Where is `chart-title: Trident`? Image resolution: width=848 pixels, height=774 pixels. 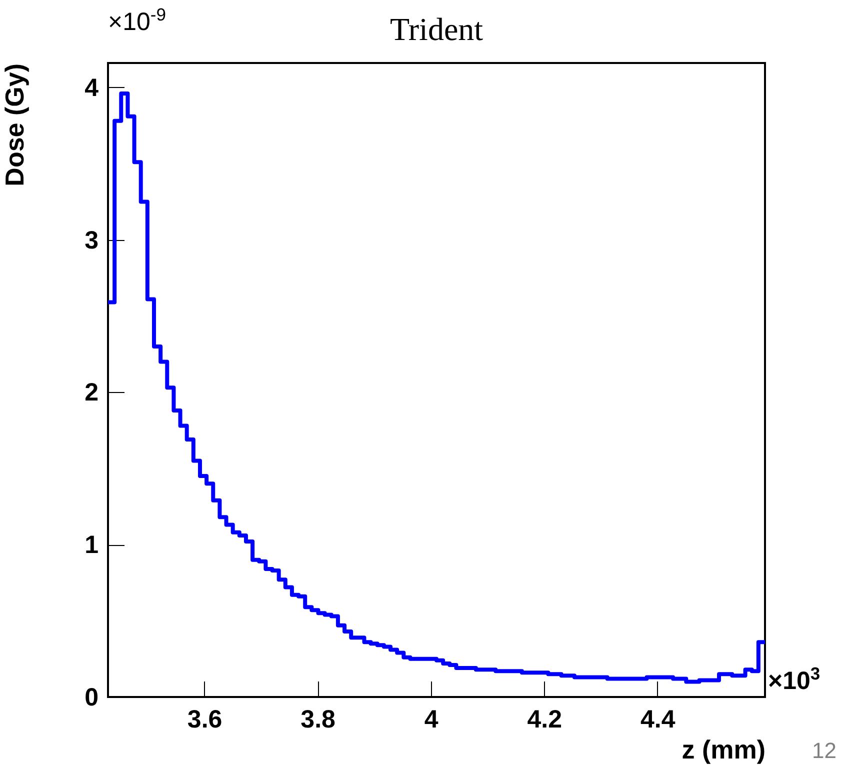
chart-title: Trident is located at coordinates (437, 29).